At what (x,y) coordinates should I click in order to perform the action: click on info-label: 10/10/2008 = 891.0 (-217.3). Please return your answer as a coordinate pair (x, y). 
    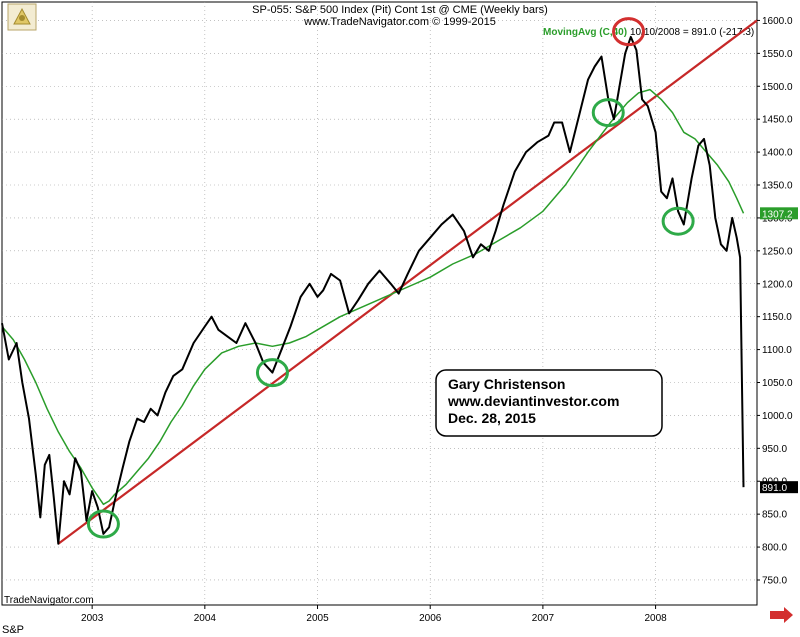
    Looking at the image, I should click on (692, 32).